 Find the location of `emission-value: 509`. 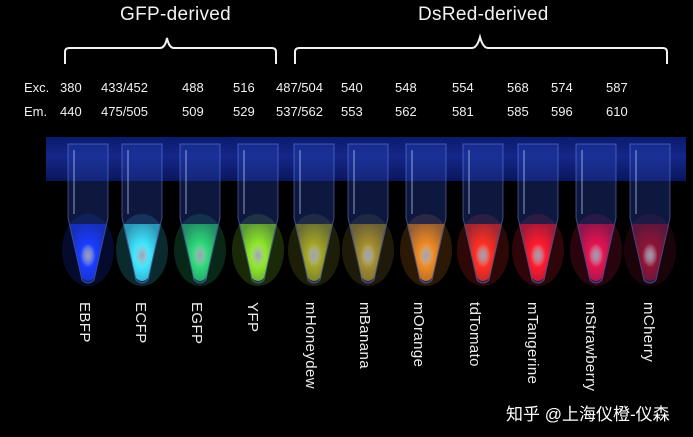

emission-value: 509 is located at coordinates (193, 111).